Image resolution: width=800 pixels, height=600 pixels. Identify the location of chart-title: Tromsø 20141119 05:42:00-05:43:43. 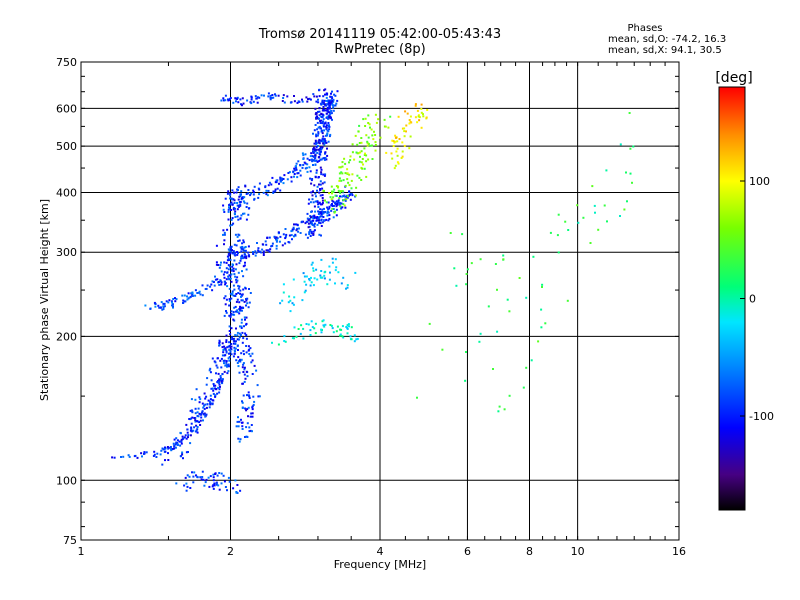
(379, 34).